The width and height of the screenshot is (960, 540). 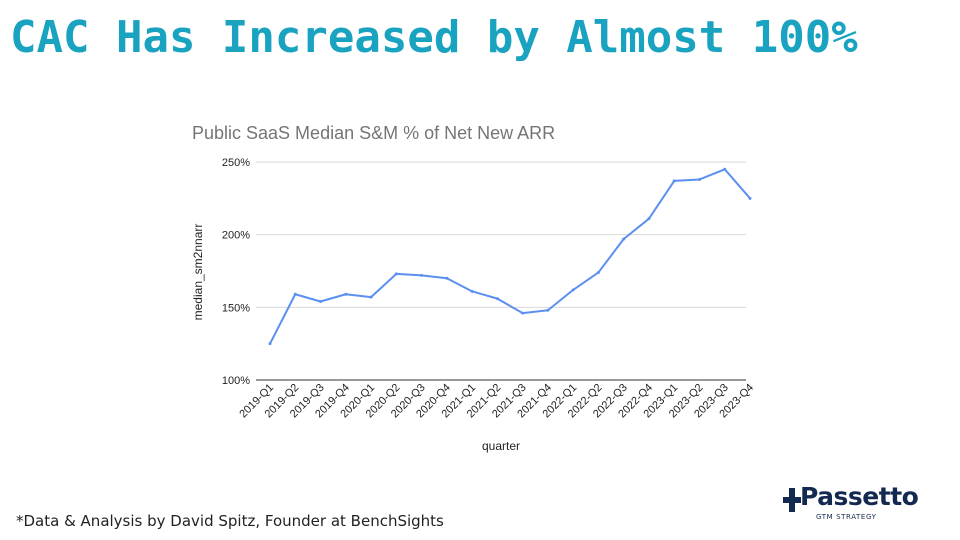 What do you see at coordinates (236, 381) in the screenshot?
I see `y-tick-label: 100%` at bounding box center [236, 381].